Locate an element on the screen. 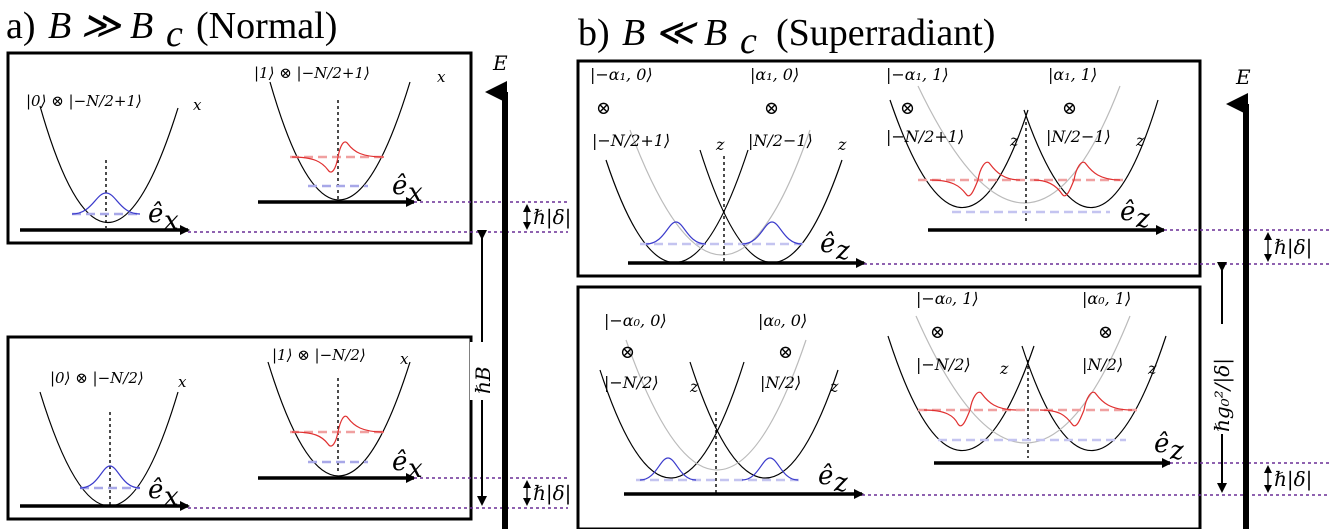 The height and width of the screenshot is (529, 1337). panel-a-lower-axis-label-left: ê is located at coordinates (155, 490).